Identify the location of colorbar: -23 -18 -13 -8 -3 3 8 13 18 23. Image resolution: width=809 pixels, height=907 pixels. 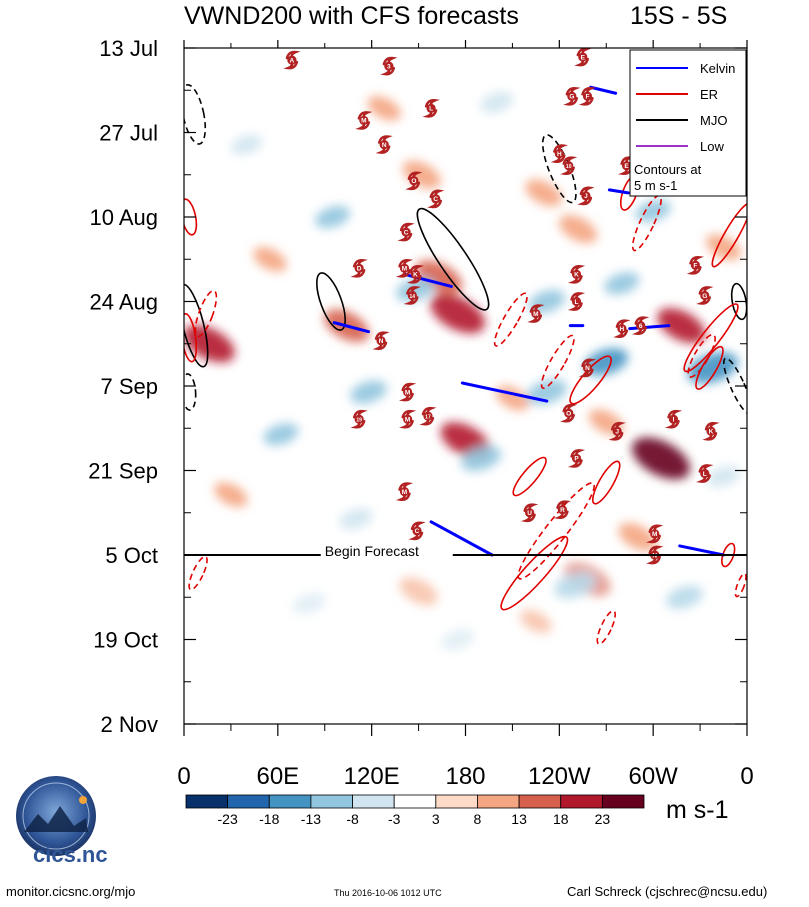
(415, 810).